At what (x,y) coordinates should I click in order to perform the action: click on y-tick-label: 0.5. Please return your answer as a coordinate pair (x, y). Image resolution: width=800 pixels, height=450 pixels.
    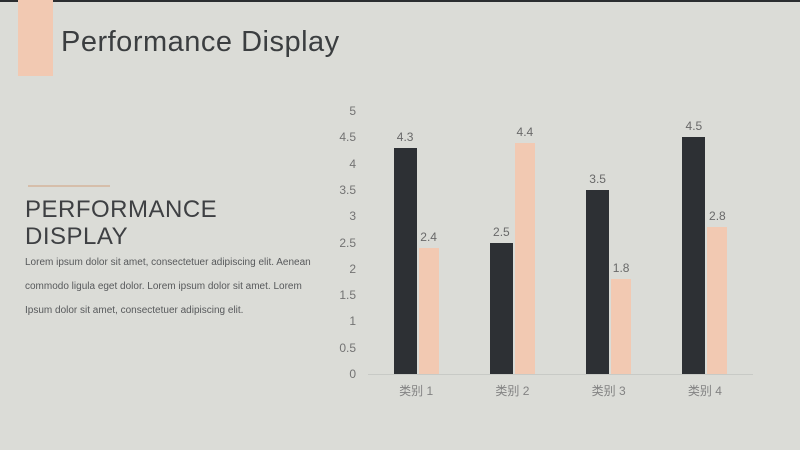
    Looking at the image, I should click on (347, 347).